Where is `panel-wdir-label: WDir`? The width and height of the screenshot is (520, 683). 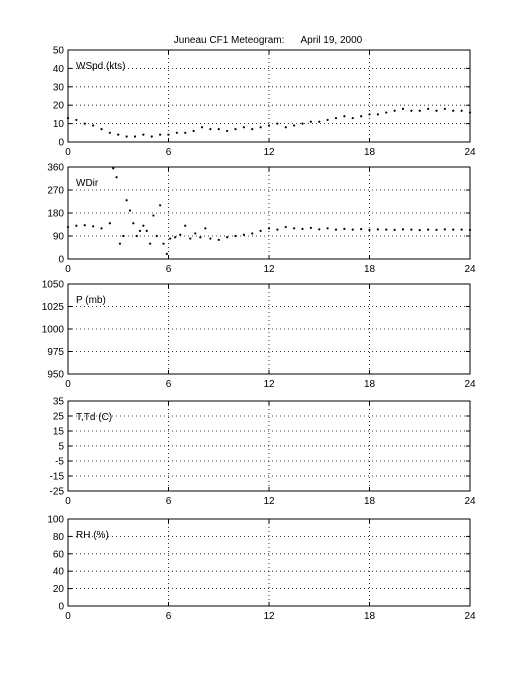 panel-wdir-label: WDir is located at coordinates (87, 183).